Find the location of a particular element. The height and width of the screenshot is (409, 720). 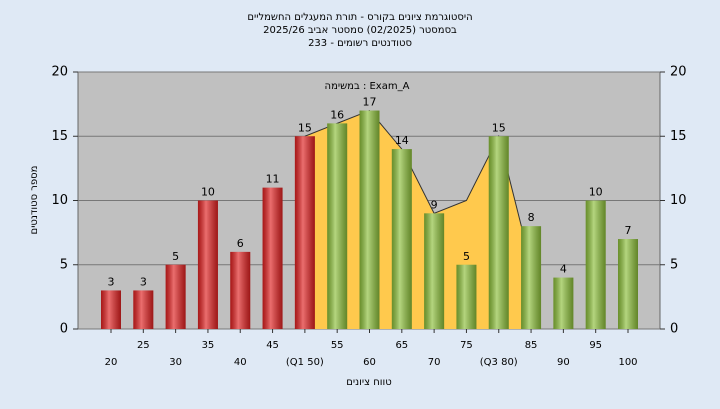

title: בסמסטר (02/2025) סמסטר אביב 2025/26 is located at coordinates (360, 30).